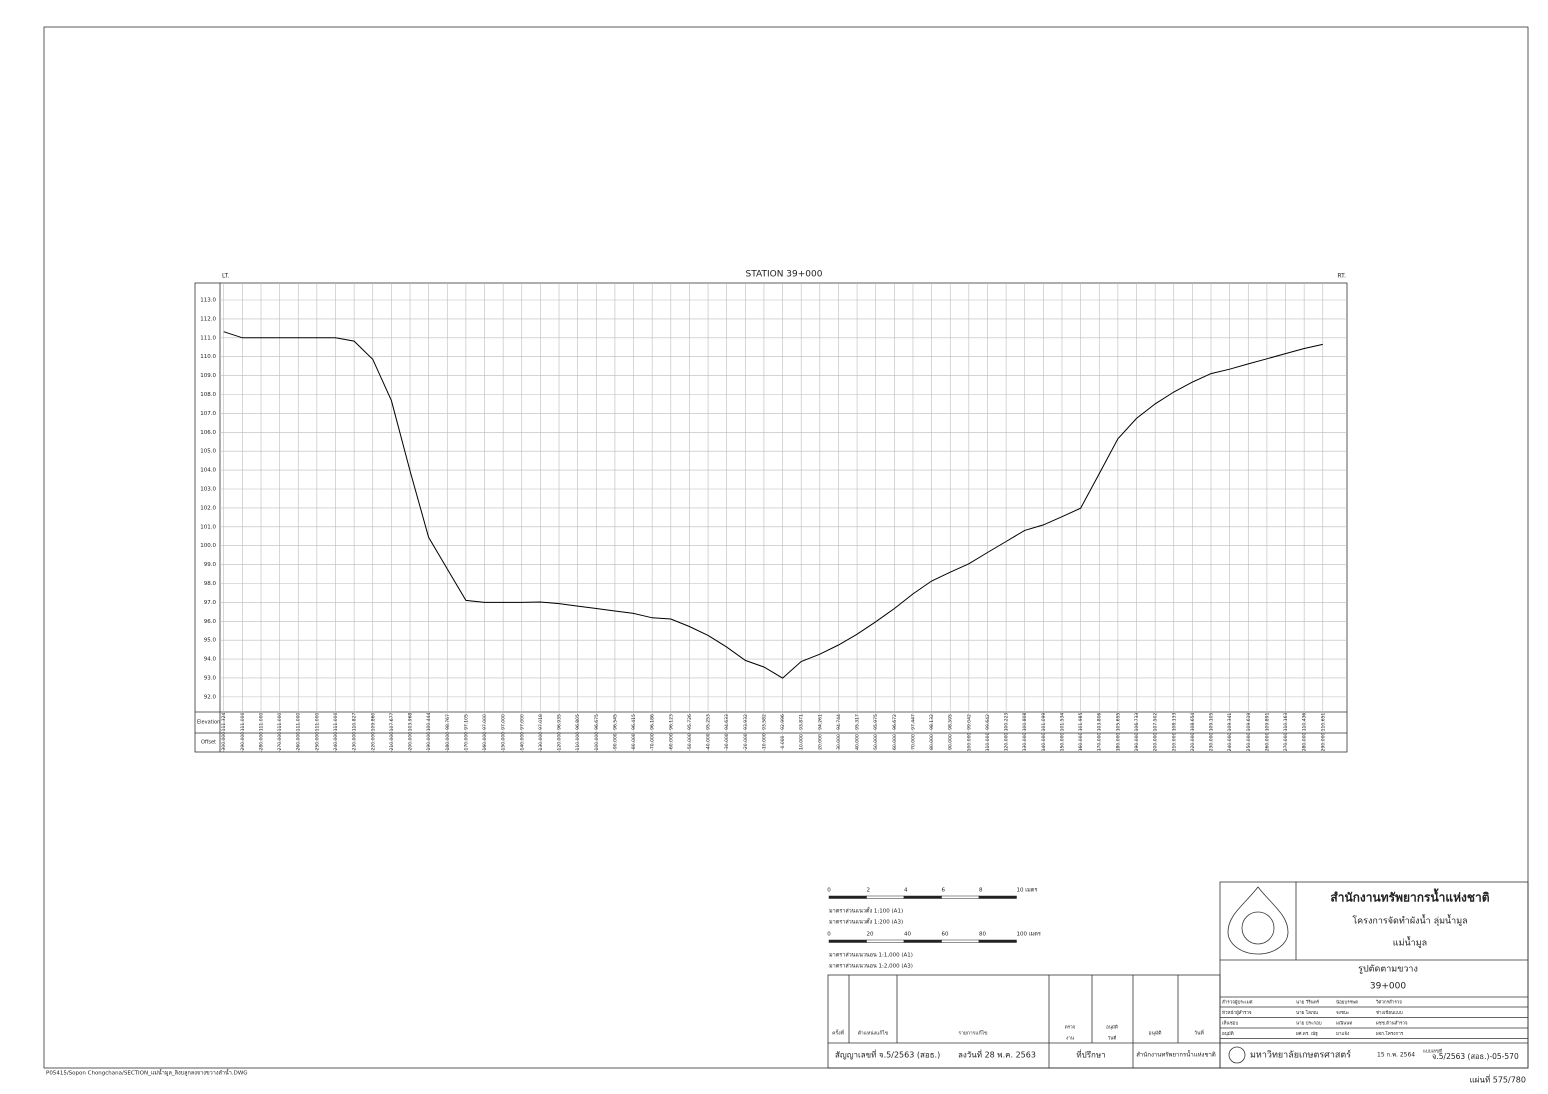  I want to click on elevation-label: 99.642, so click(988, 722).